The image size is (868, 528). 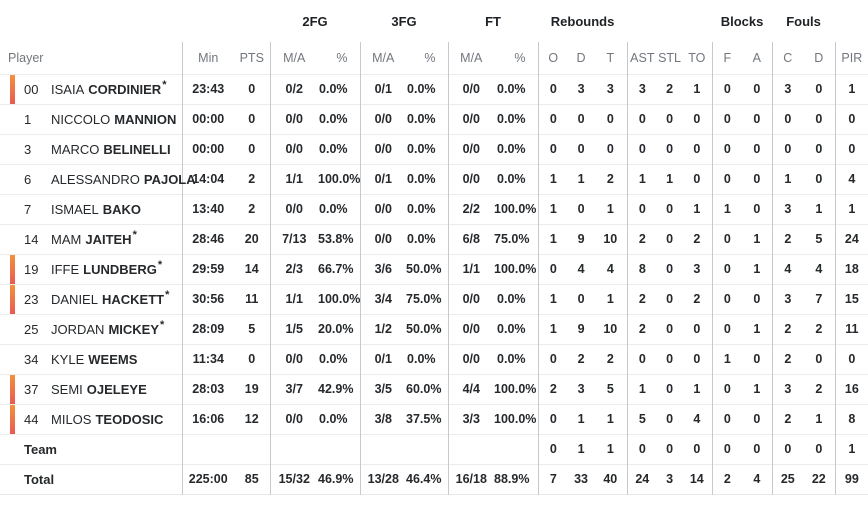 I want to click on cell-fouls-d: 1, so click(x=819, y=419).